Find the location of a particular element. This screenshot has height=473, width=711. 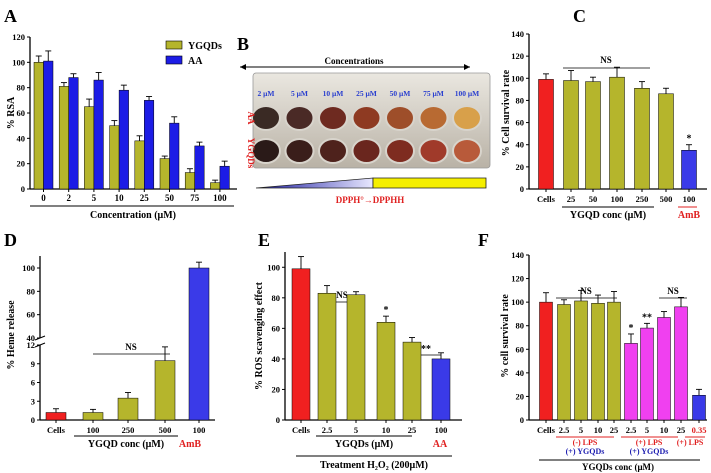

panel-f-xtick-label: 10 is located at coordinates (664, 430).